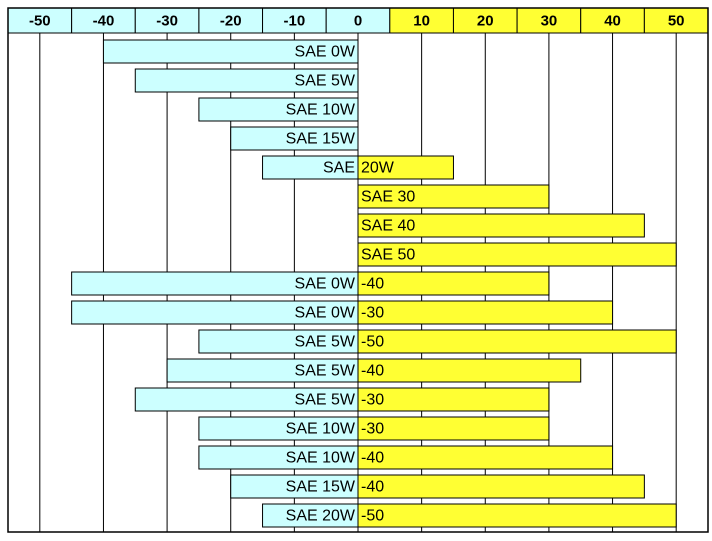 Image resolution: width=712 pixels, height=541 pixels. Describe the element at coordinates (339, 168) in the screenshot. I see `winter-grade: SAE` at that location.